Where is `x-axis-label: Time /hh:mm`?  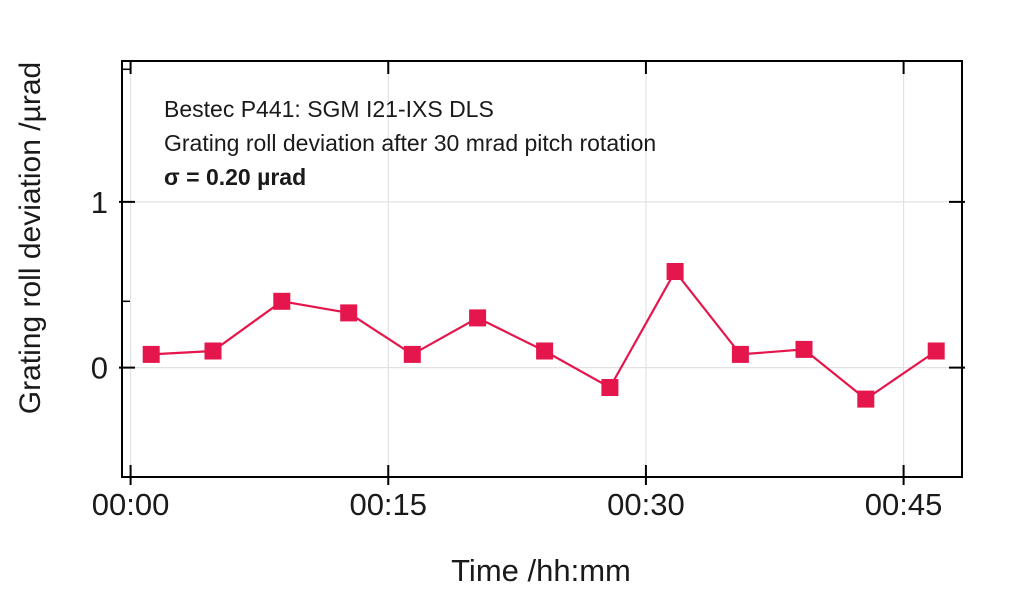 x-axis-label: Time /hh:mm is located at coordinates (541, 570).